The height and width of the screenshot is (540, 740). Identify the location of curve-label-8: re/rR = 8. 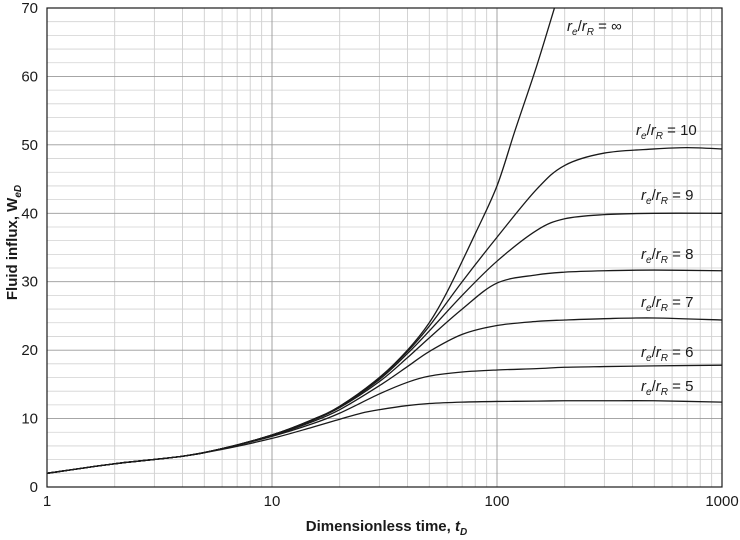
(667, 256).